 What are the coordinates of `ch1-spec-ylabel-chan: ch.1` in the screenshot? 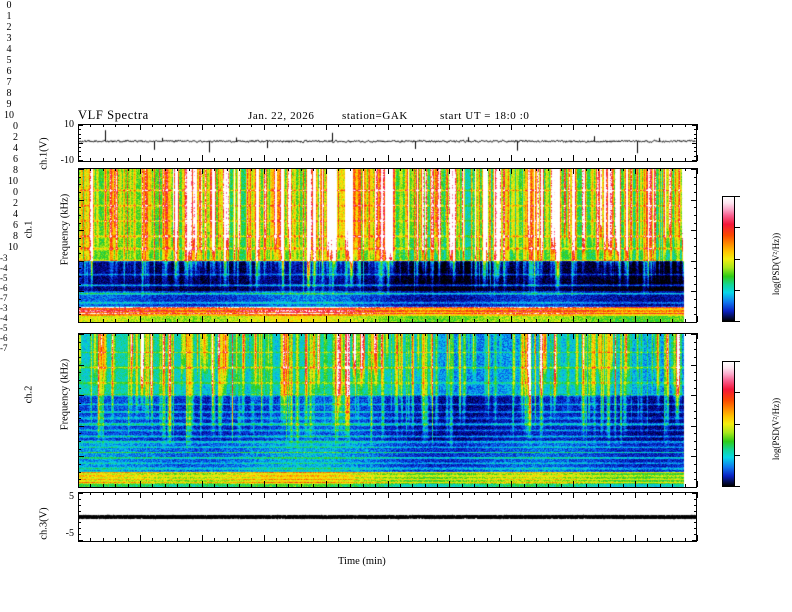 It's located at (29, 229).